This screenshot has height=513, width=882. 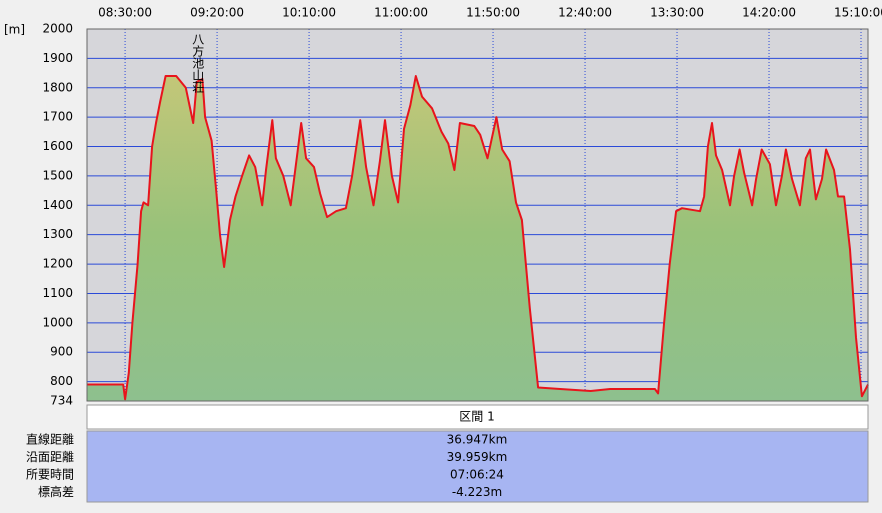 I want to click on y-tick-label: 1100, so click(x=57, y=293).